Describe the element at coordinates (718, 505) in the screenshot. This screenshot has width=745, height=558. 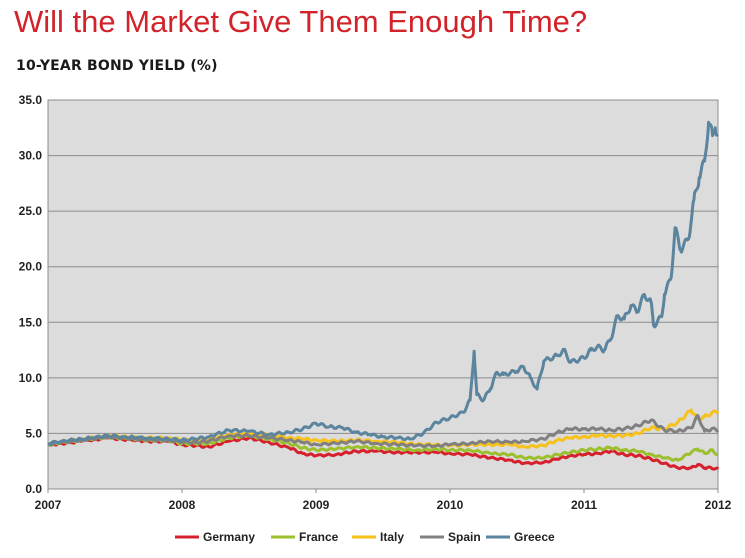
I see `x-tick-label: 2012` at that location.